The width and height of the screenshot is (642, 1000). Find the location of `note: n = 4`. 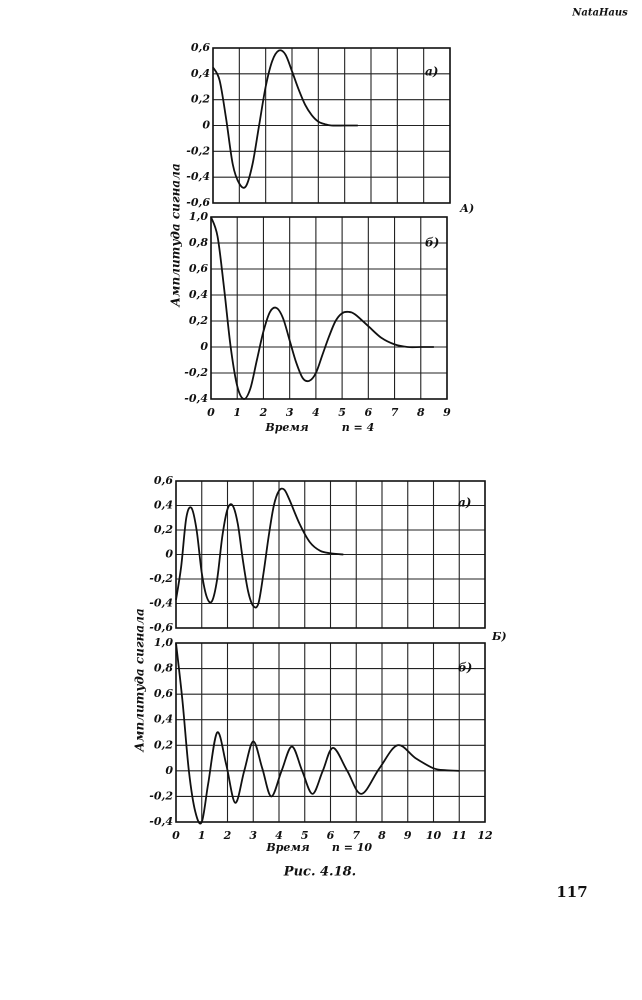

note: n = 4 is located at coordinates (358, 427).